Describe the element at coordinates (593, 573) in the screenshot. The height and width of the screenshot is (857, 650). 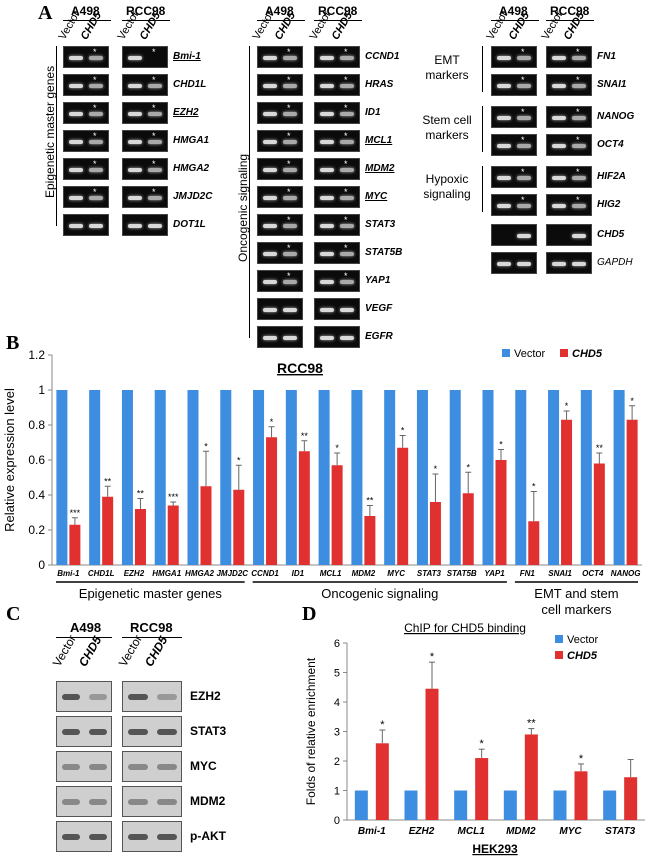
I see `x-category-label: OCT4` at that location.